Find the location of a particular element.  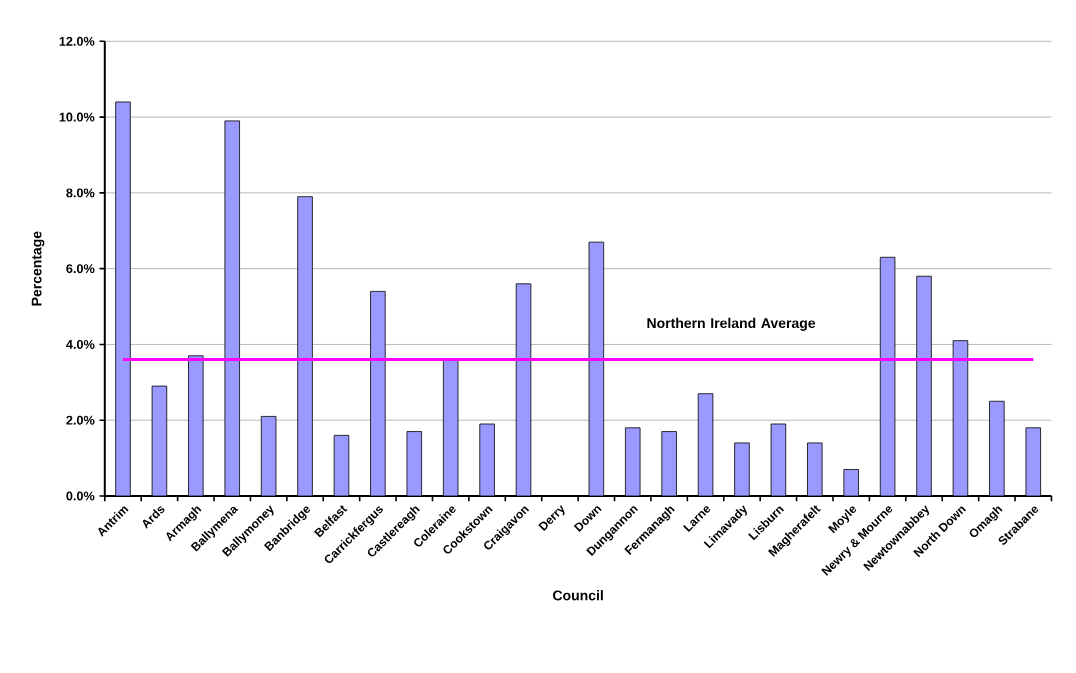

ref-line-label: Northern Ireland Average is located at coordinates (731, 324).